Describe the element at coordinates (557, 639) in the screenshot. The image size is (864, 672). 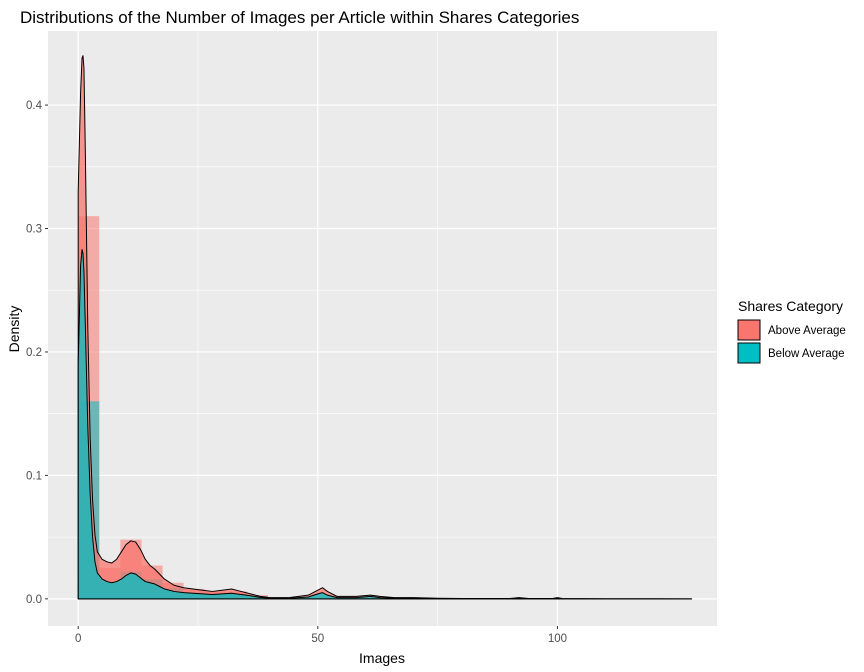
I see `x-tick-label: 100` at that location.